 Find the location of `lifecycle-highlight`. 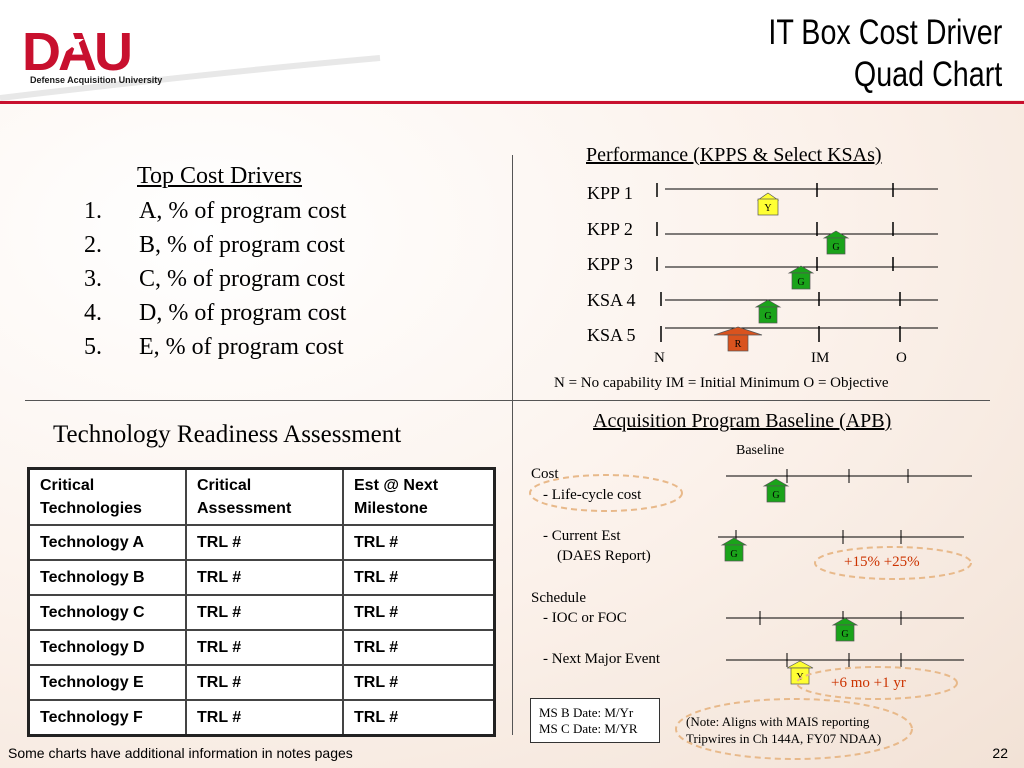

lifecycle-highlight is located at coordinates (606, 493).